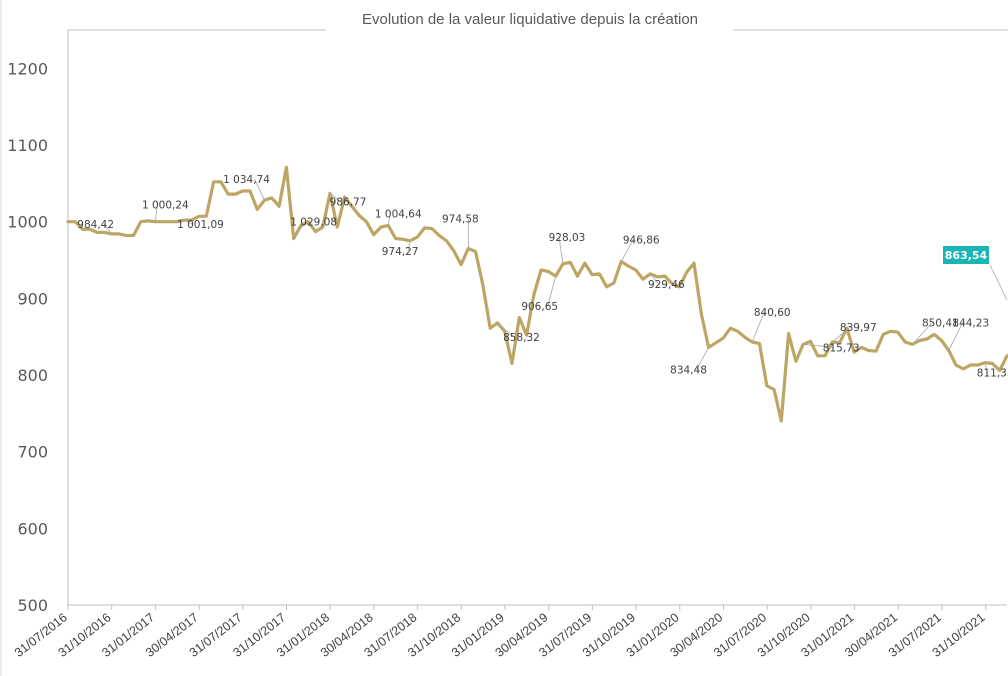 The height and width of the screenshot is (676, 1008). What do you see at coordinates (772, 313) in the screenshot?
I see `data-label: 840,60` at bounding box center [772, 313].